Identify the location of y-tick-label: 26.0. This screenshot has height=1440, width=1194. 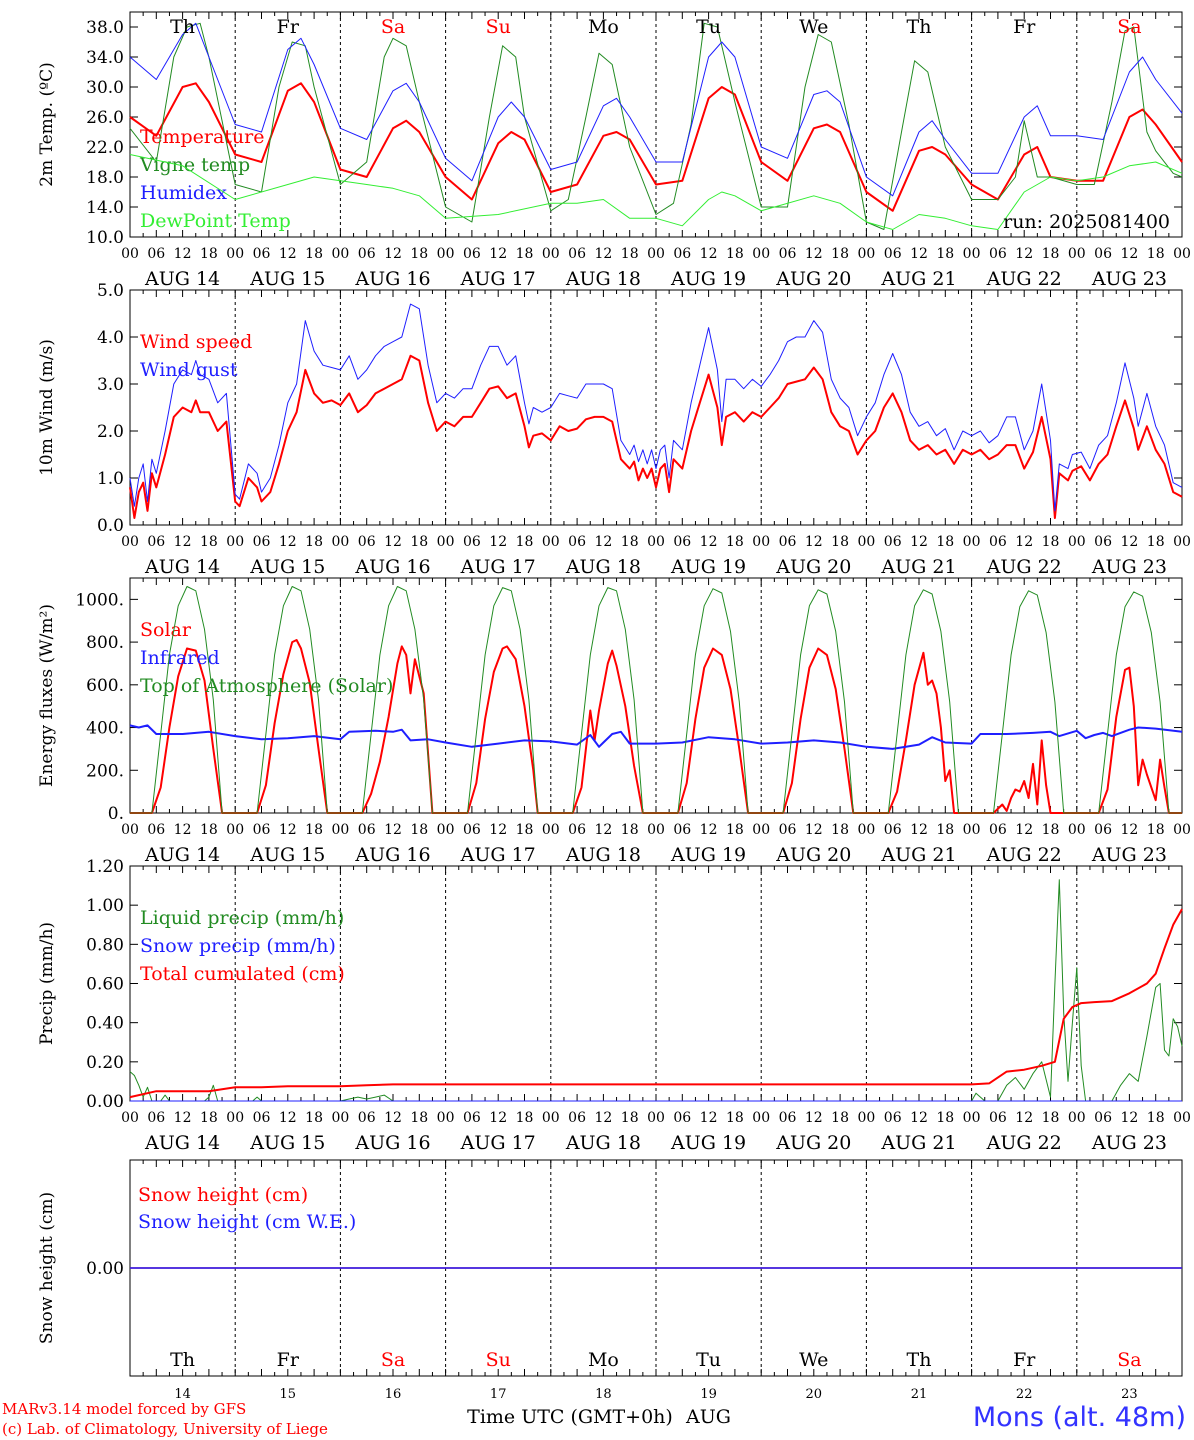
(105, 118).